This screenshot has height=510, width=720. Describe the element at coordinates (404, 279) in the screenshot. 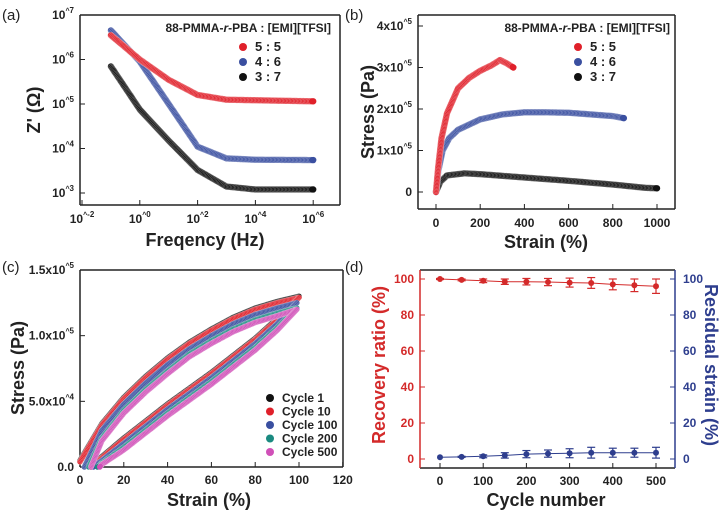

I see `y-tick-label: 100` at that location.